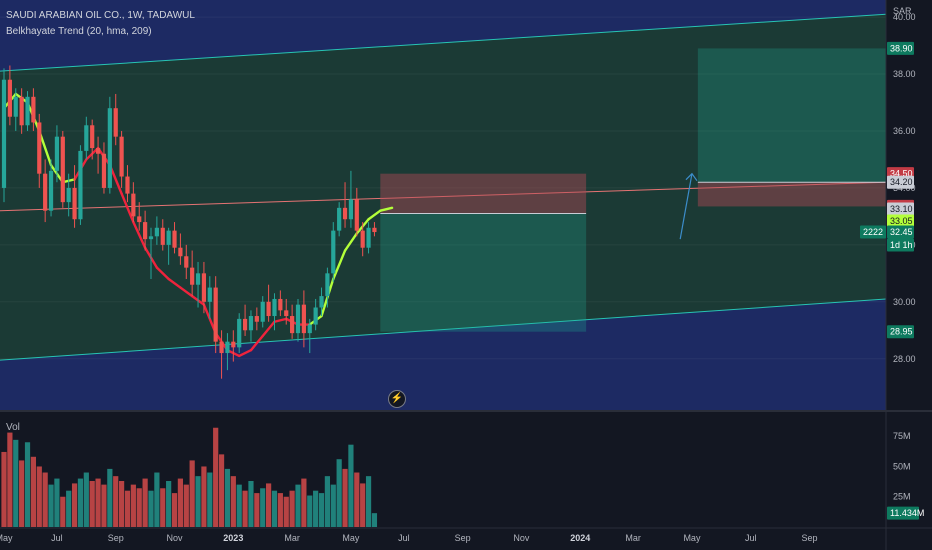  What do you see at coordinates (13, 427) in the screenshot?
I see `volume-label: Vol` at bounding box center [13, 427].